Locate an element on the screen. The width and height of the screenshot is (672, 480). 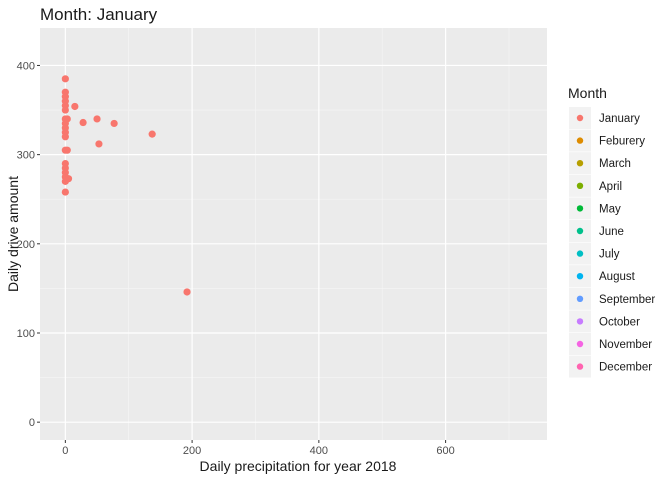
legend-label: August is located at coordinates (617, 277).